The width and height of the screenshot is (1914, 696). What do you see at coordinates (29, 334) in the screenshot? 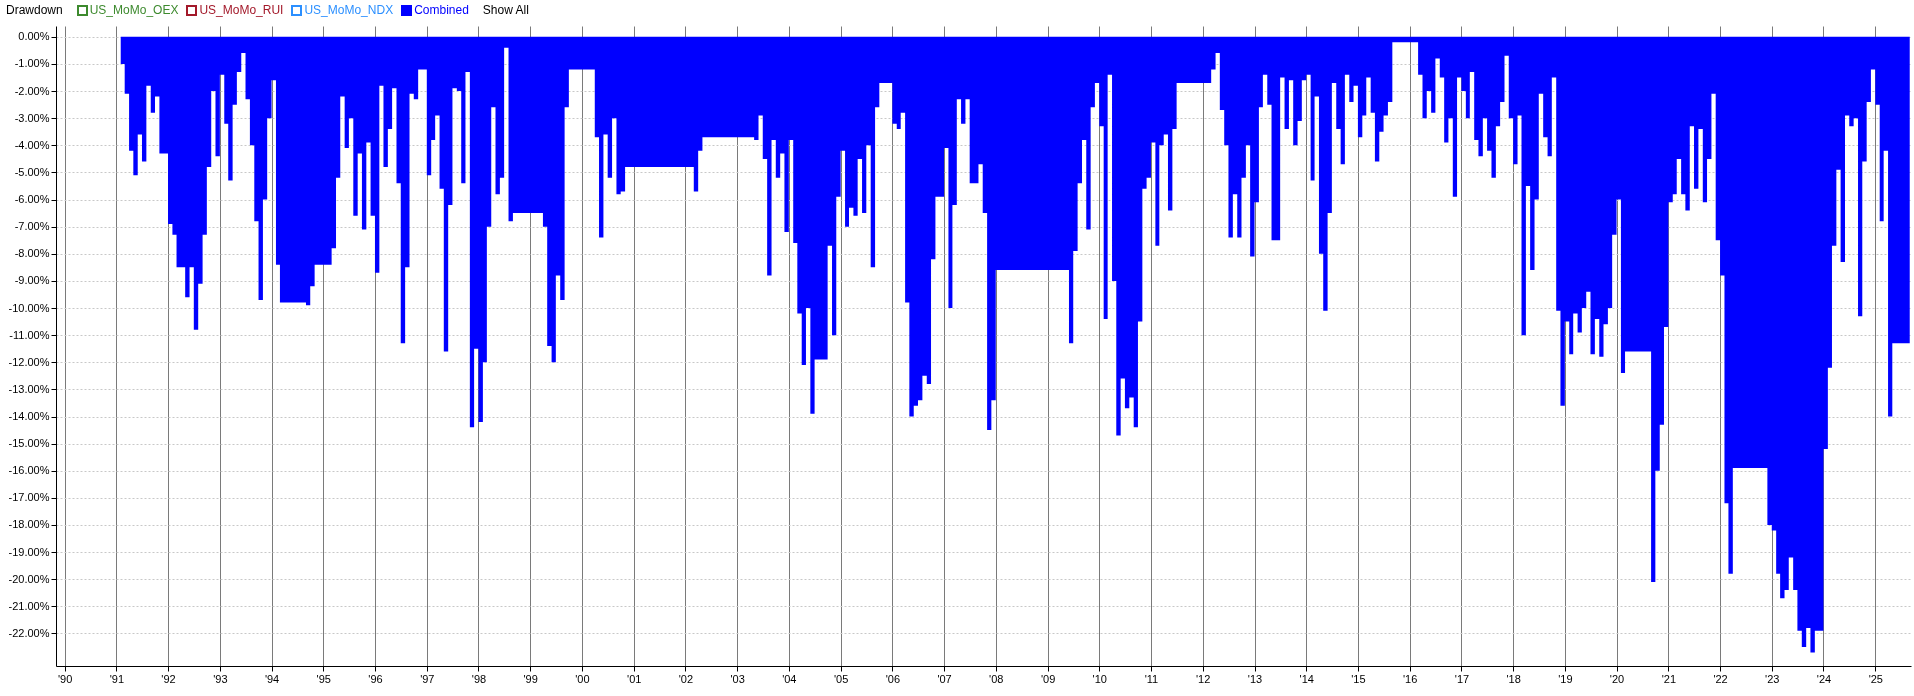
I see `y-tick-label: -11.00%` at bounding box center [29, 334].